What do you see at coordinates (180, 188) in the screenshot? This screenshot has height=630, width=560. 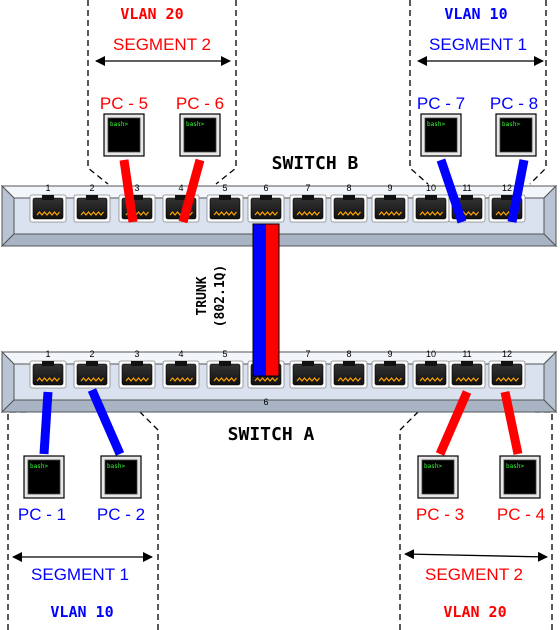 I see `switch-b-port-number: 4` at bounding box center [180, 188].